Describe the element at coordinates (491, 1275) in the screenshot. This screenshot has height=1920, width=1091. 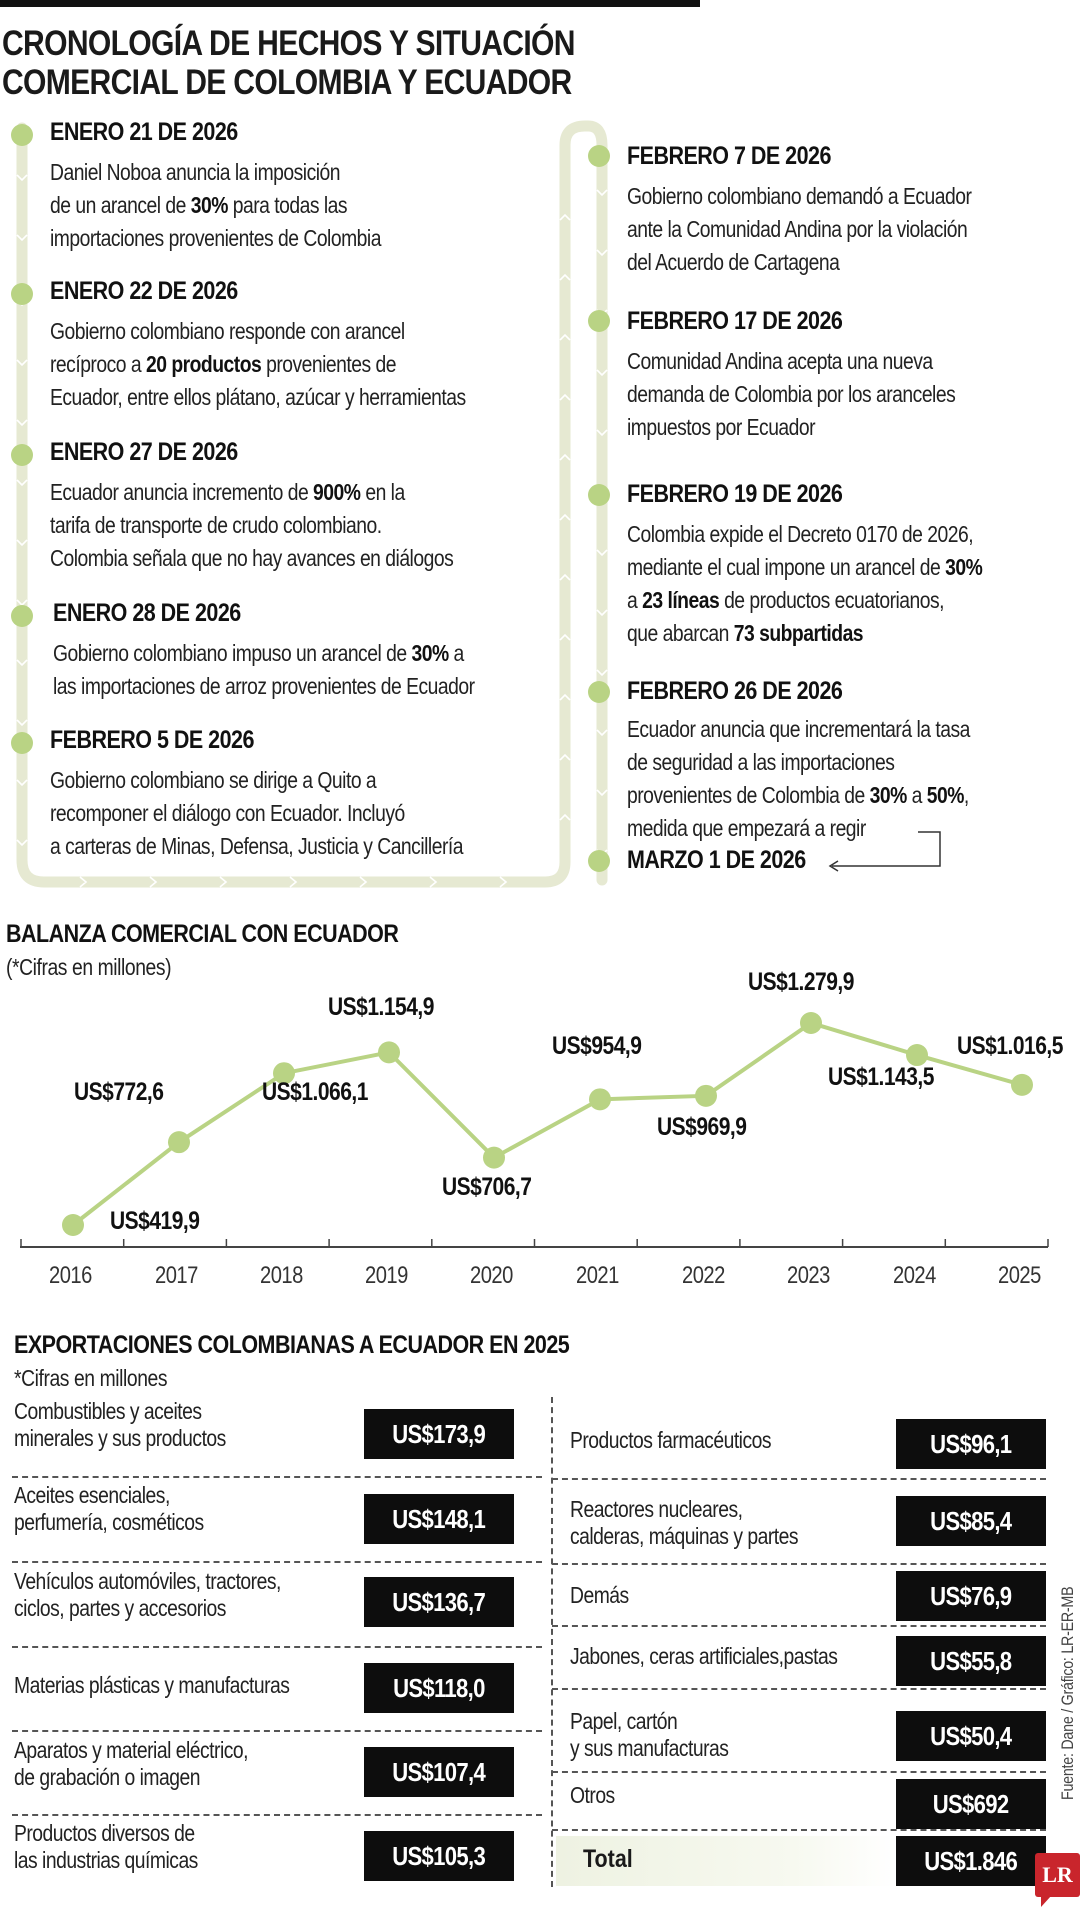
I see `x-axis-tick-label: 2020` at that location.